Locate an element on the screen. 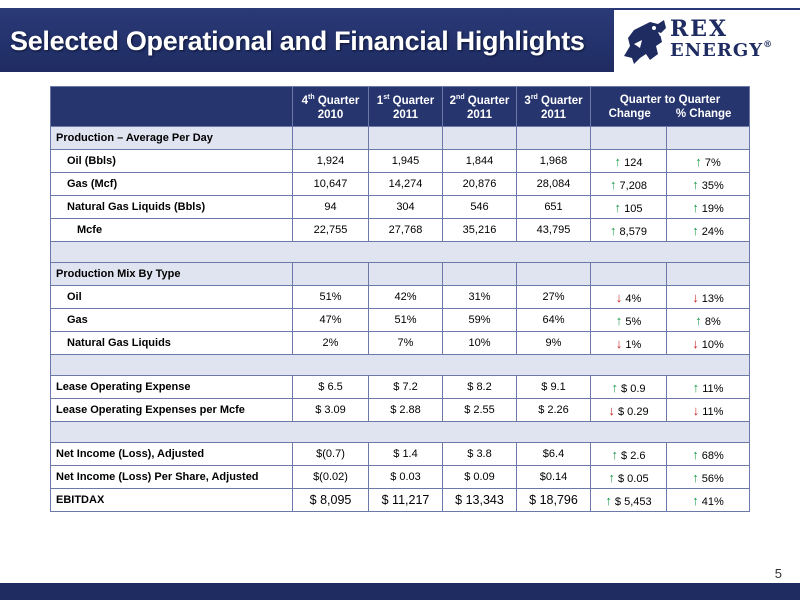 The height and width of the screenshot is (600, 800). value-cell-q4-2010: $(0.02) is located at coordinates (330, 477).